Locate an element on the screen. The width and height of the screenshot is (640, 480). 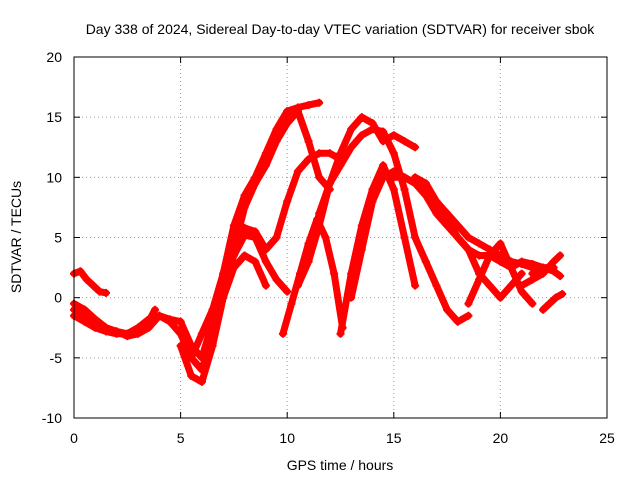
x-tick-label: 5 is located at coordinates (181, 438).